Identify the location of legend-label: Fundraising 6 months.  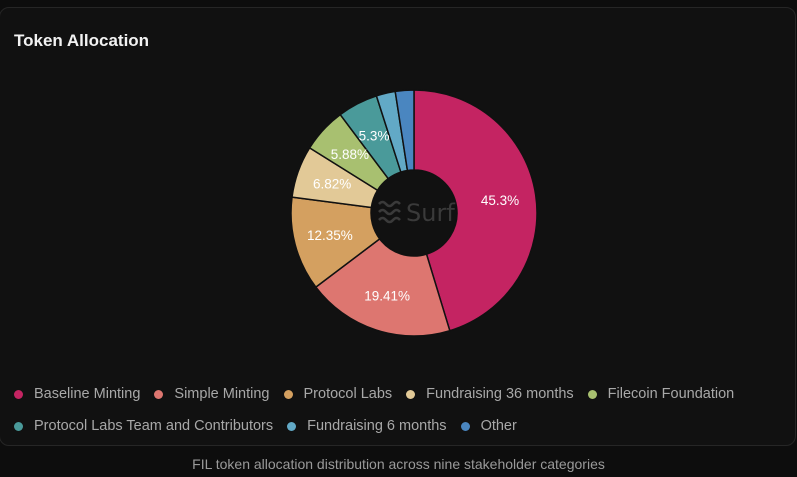
(377, 426).